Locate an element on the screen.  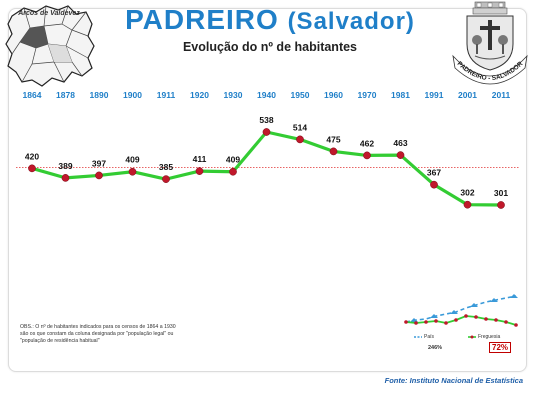
data-label: 514 is located at coordinates (300, 127).